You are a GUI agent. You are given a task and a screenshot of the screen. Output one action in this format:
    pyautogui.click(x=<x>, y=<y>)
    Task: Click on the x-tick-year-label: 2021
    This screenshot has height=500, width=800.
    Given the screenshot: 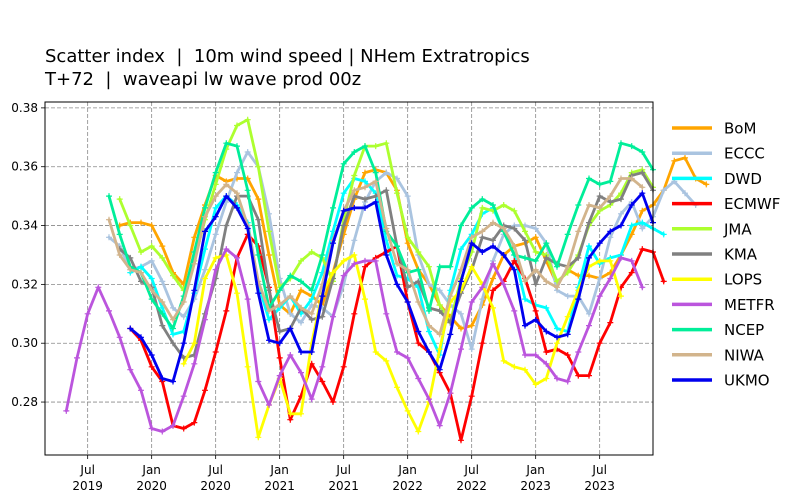 What is the action you would take?
    pyautogui.click(x=343, y=486)
    